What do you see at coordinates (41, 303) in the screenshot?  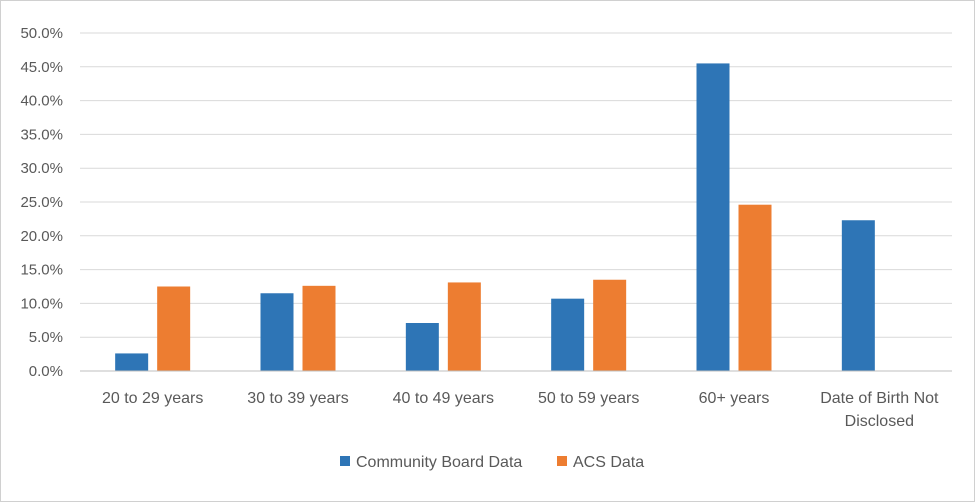 I see `y-tick-label: 10.0%` at bounding box center [41, 303].